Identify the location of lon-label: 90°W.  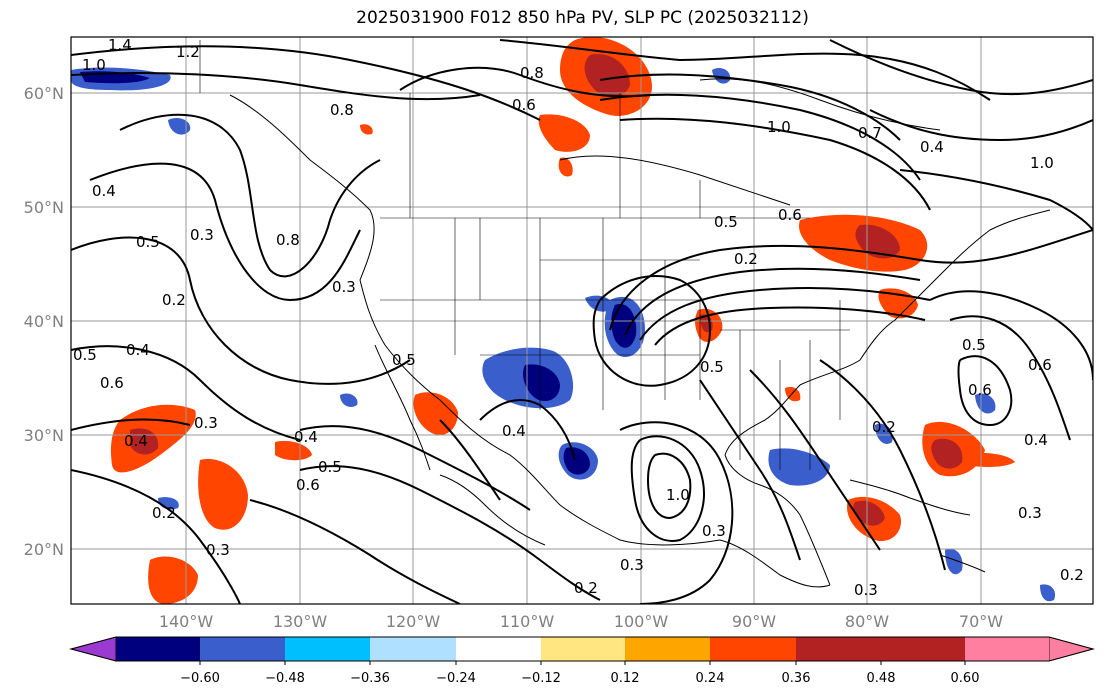
(754, 621).